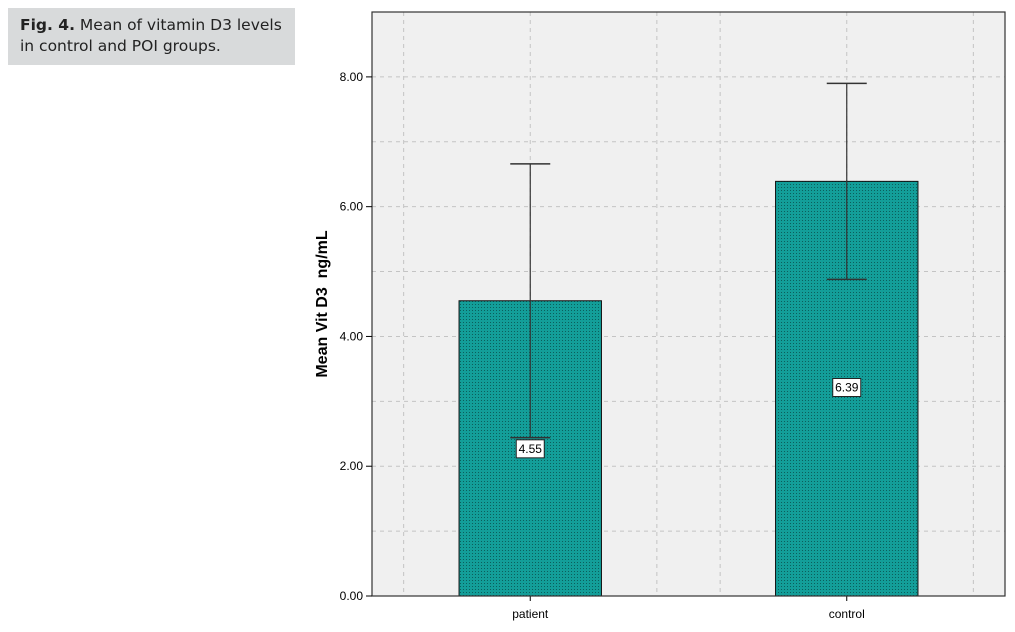  I want to click on y-tick-label: 0.00, so click(352, 596).